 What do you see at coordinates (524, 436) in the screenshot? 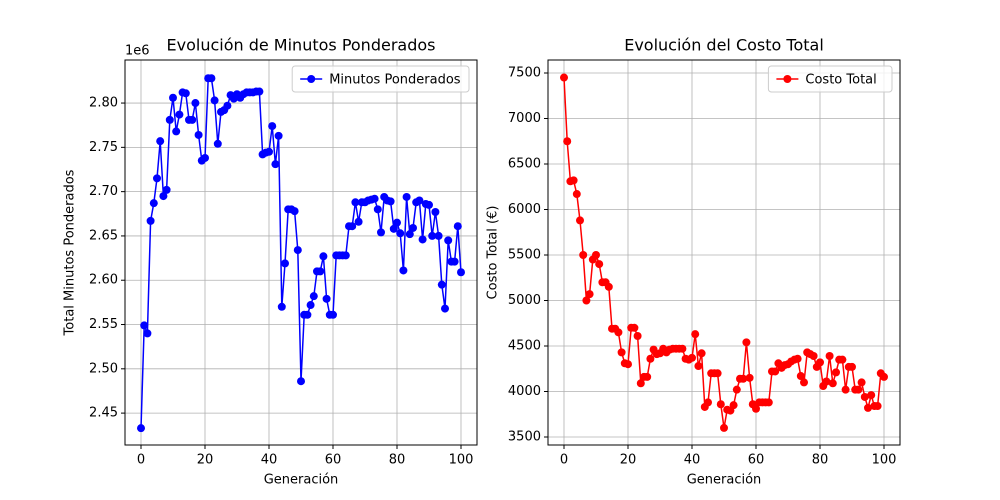
I see `y-tick-label: 3500` at bounding box center [524, 436].